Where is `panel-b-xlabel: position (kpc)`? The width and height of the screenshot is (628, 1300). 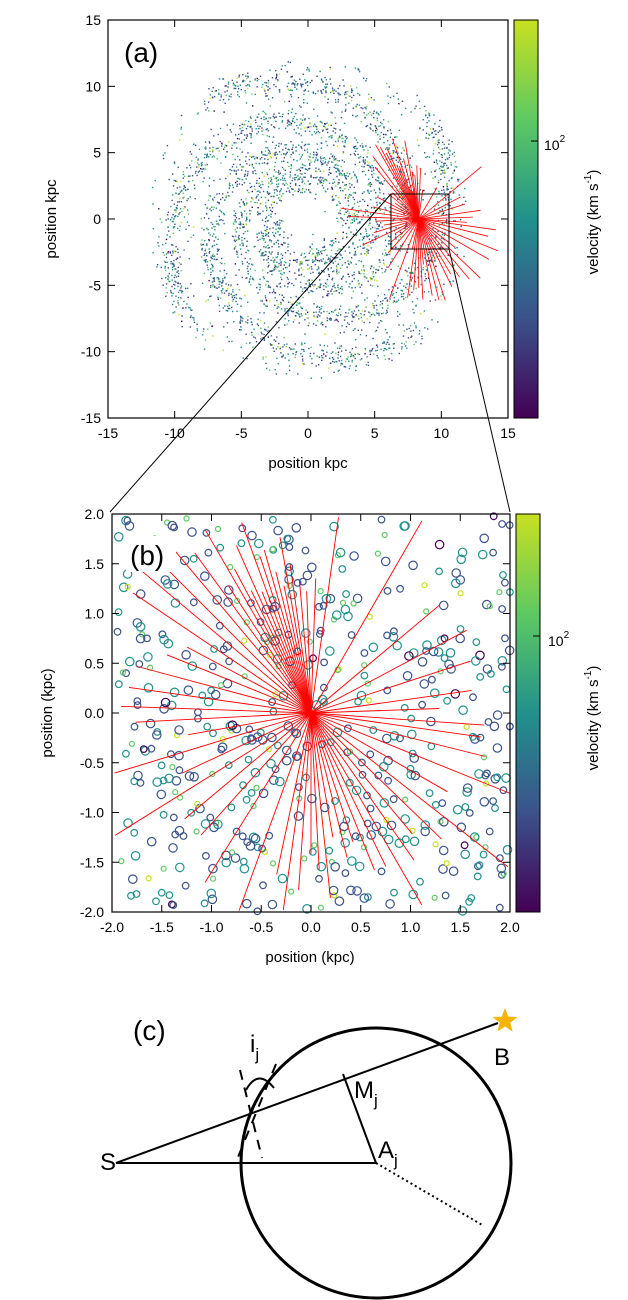 panel-b-xlabel: position (kpc) is located at coordinates (309, 957).